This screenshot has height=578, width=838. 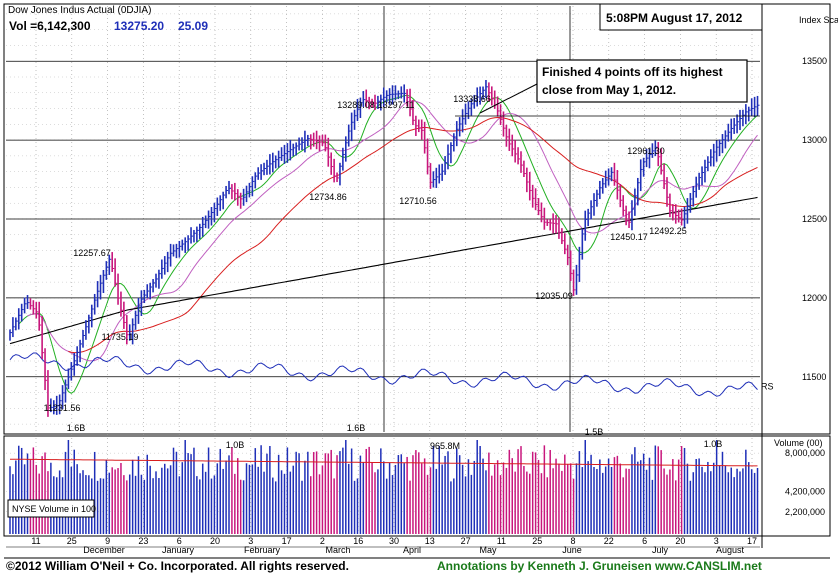 I want to click on price-change: 25.09, so click(x=193, y=26).